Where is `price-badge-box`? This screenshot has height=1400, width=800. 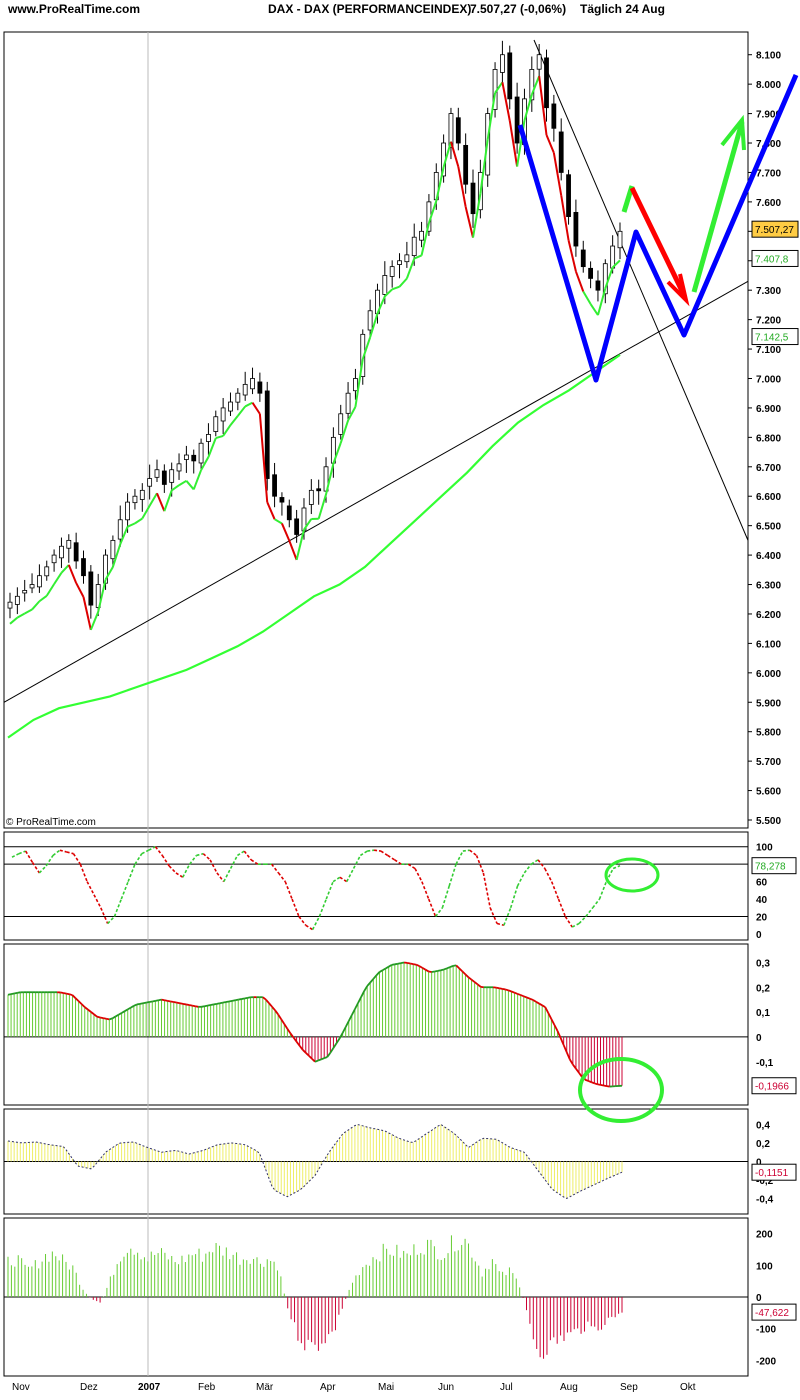 price-badge-box is located at coordinates (775, 258).